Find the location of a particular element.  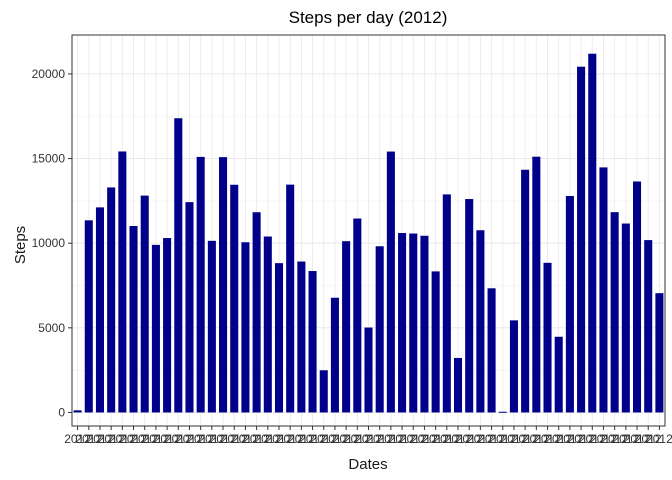

y-tick-label: 15000 is located at coordinates (49, 159).